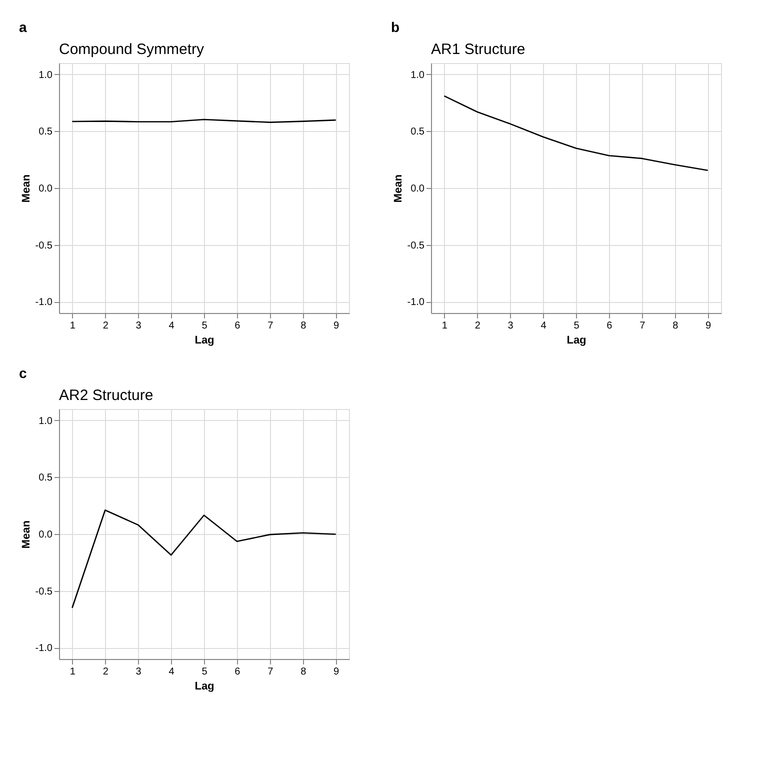  Describe the element at coordinates (132, 49) in the screenshot. I see `chart-title: Compound Symmetry` at that location.